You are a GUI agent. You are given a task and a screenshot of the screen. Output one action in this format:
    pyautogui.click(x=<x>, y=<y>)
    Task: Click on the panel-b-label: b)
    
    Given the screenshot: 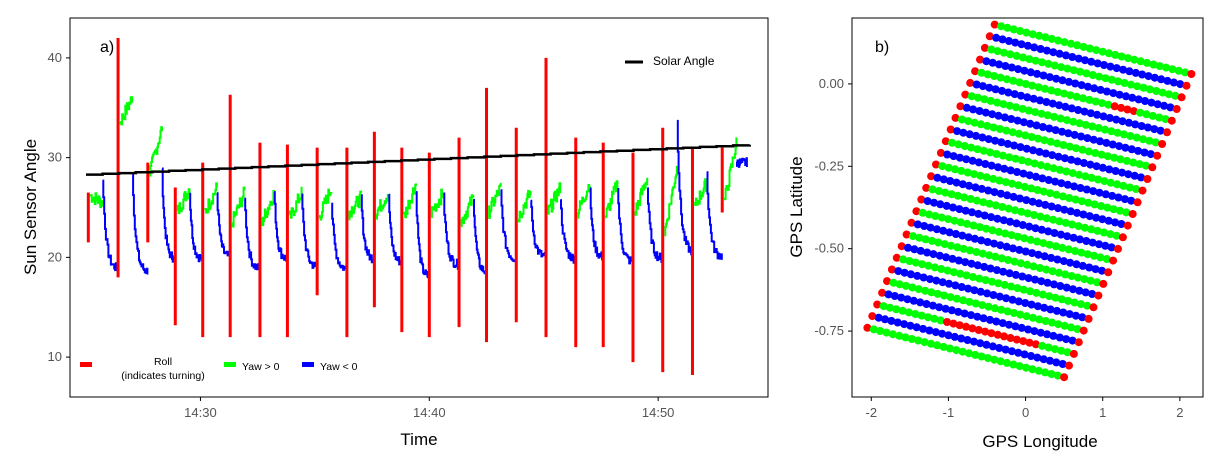 What is the action you would take?
    pyautogui.click(x=882, y=47)
    